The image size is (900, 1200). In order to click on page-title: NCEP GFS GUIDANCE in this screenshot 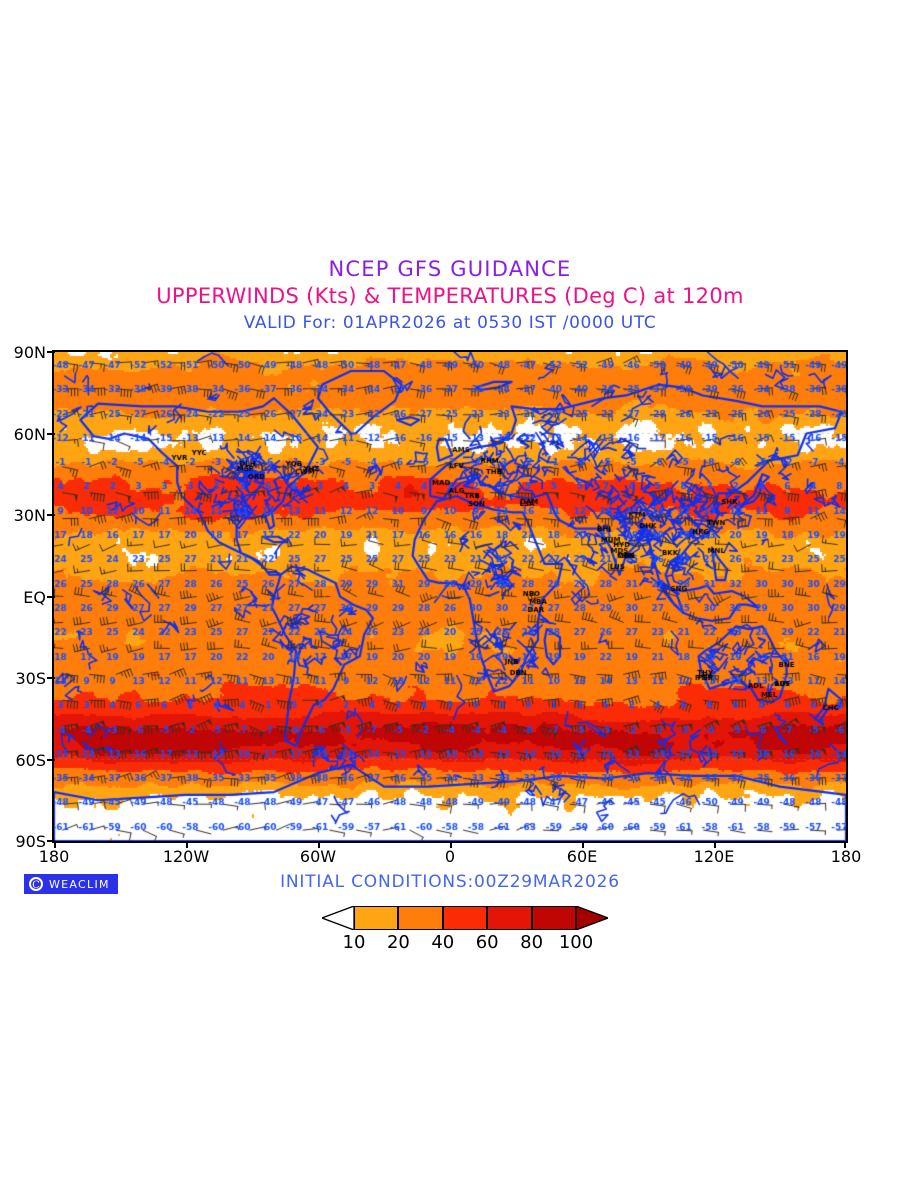, I will do `click(450, 269)`.